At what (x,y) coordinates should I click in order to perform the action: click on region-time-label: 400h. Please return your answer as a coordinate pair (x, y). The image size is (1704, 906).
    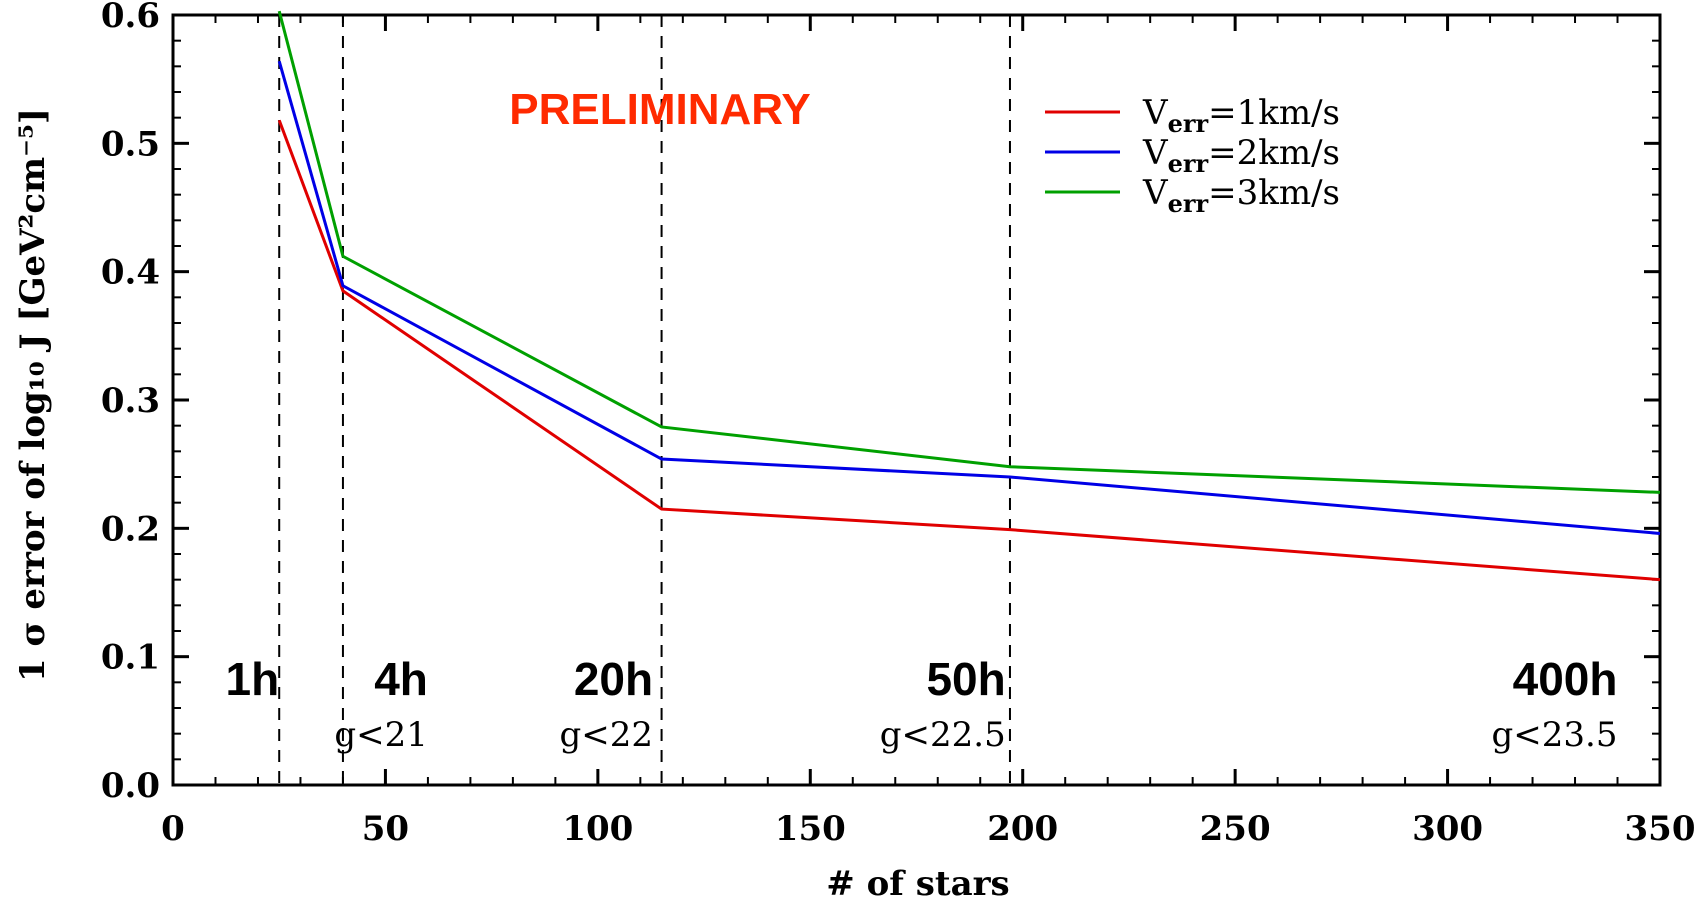
    Looking at the image, I should click on (1565, 679).